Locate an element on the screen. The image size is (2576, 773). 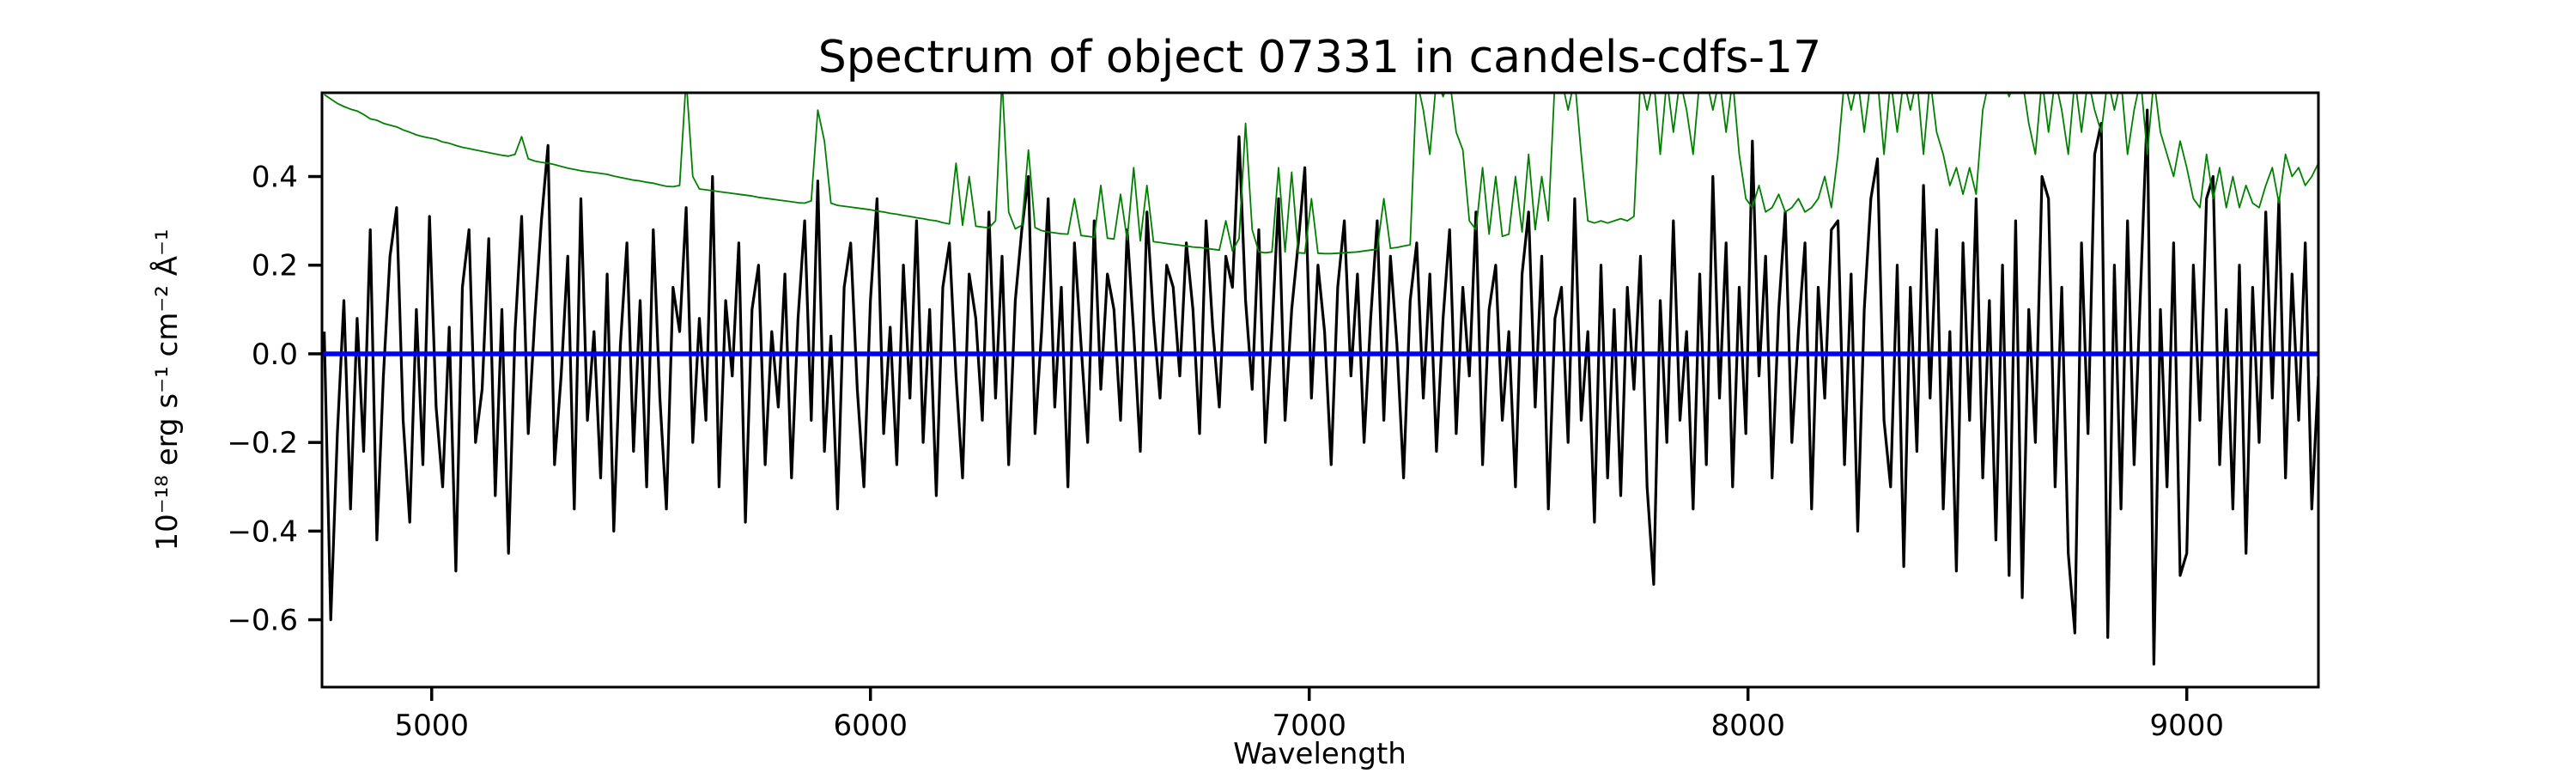
x-tick-label: 7000 is located at coordinates (1309, 726).